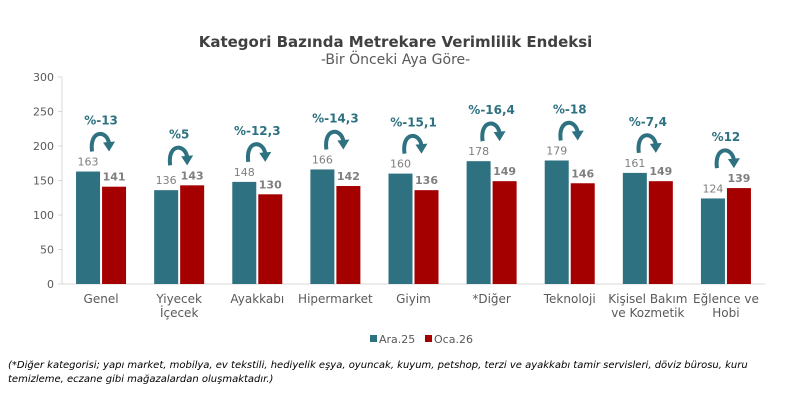  What do you see at coordinates (556, 150) in the screenshot?
I see `data-label-ara25: 179` at bounding box center [556, 150].